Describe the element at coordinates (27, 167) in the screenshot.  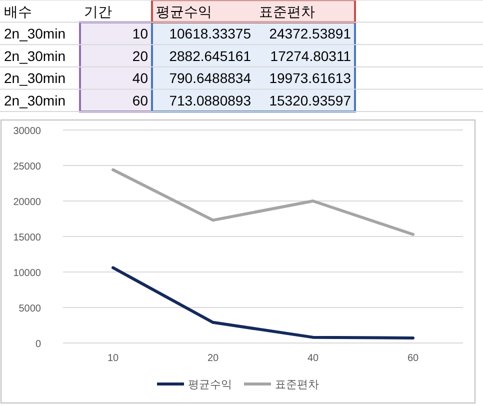
I see `y-tick-label: 25000` at that location.